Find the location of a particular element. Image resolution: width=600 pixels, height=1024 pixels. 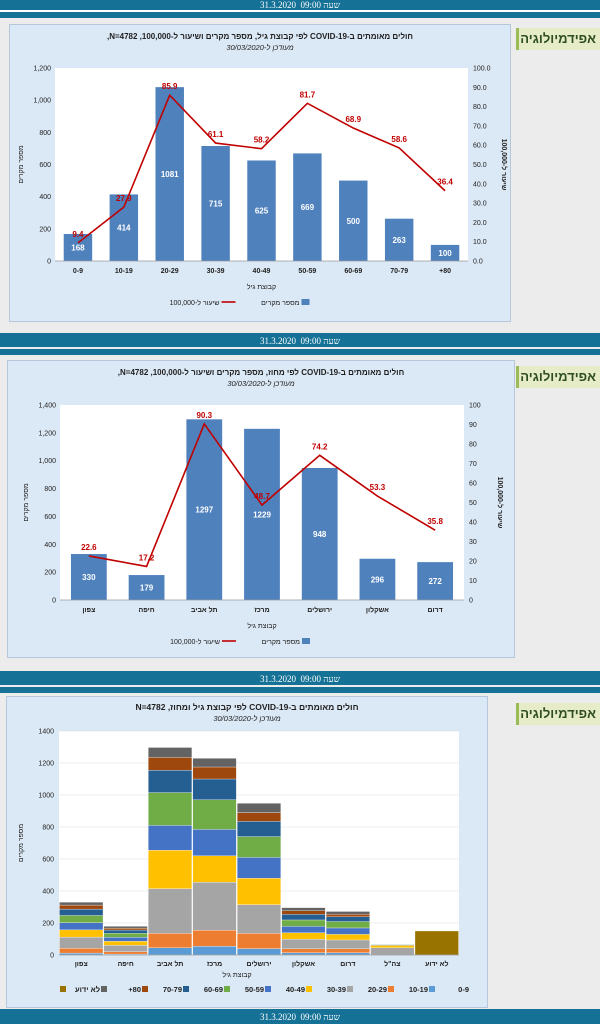

legend-label-line: שיעור ל-100,000 is located at coordinates (195, 642).